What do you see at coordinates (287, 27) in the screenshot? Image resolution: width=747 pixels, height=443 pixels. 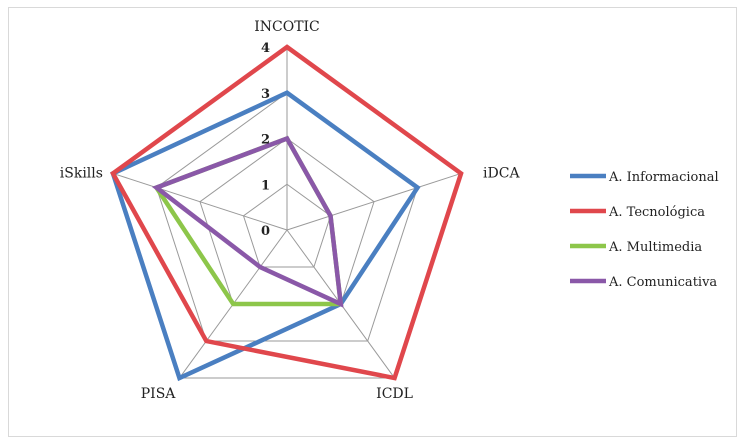 I see `axis-label-0: INCOTIC` at bounding box center [287, 27].